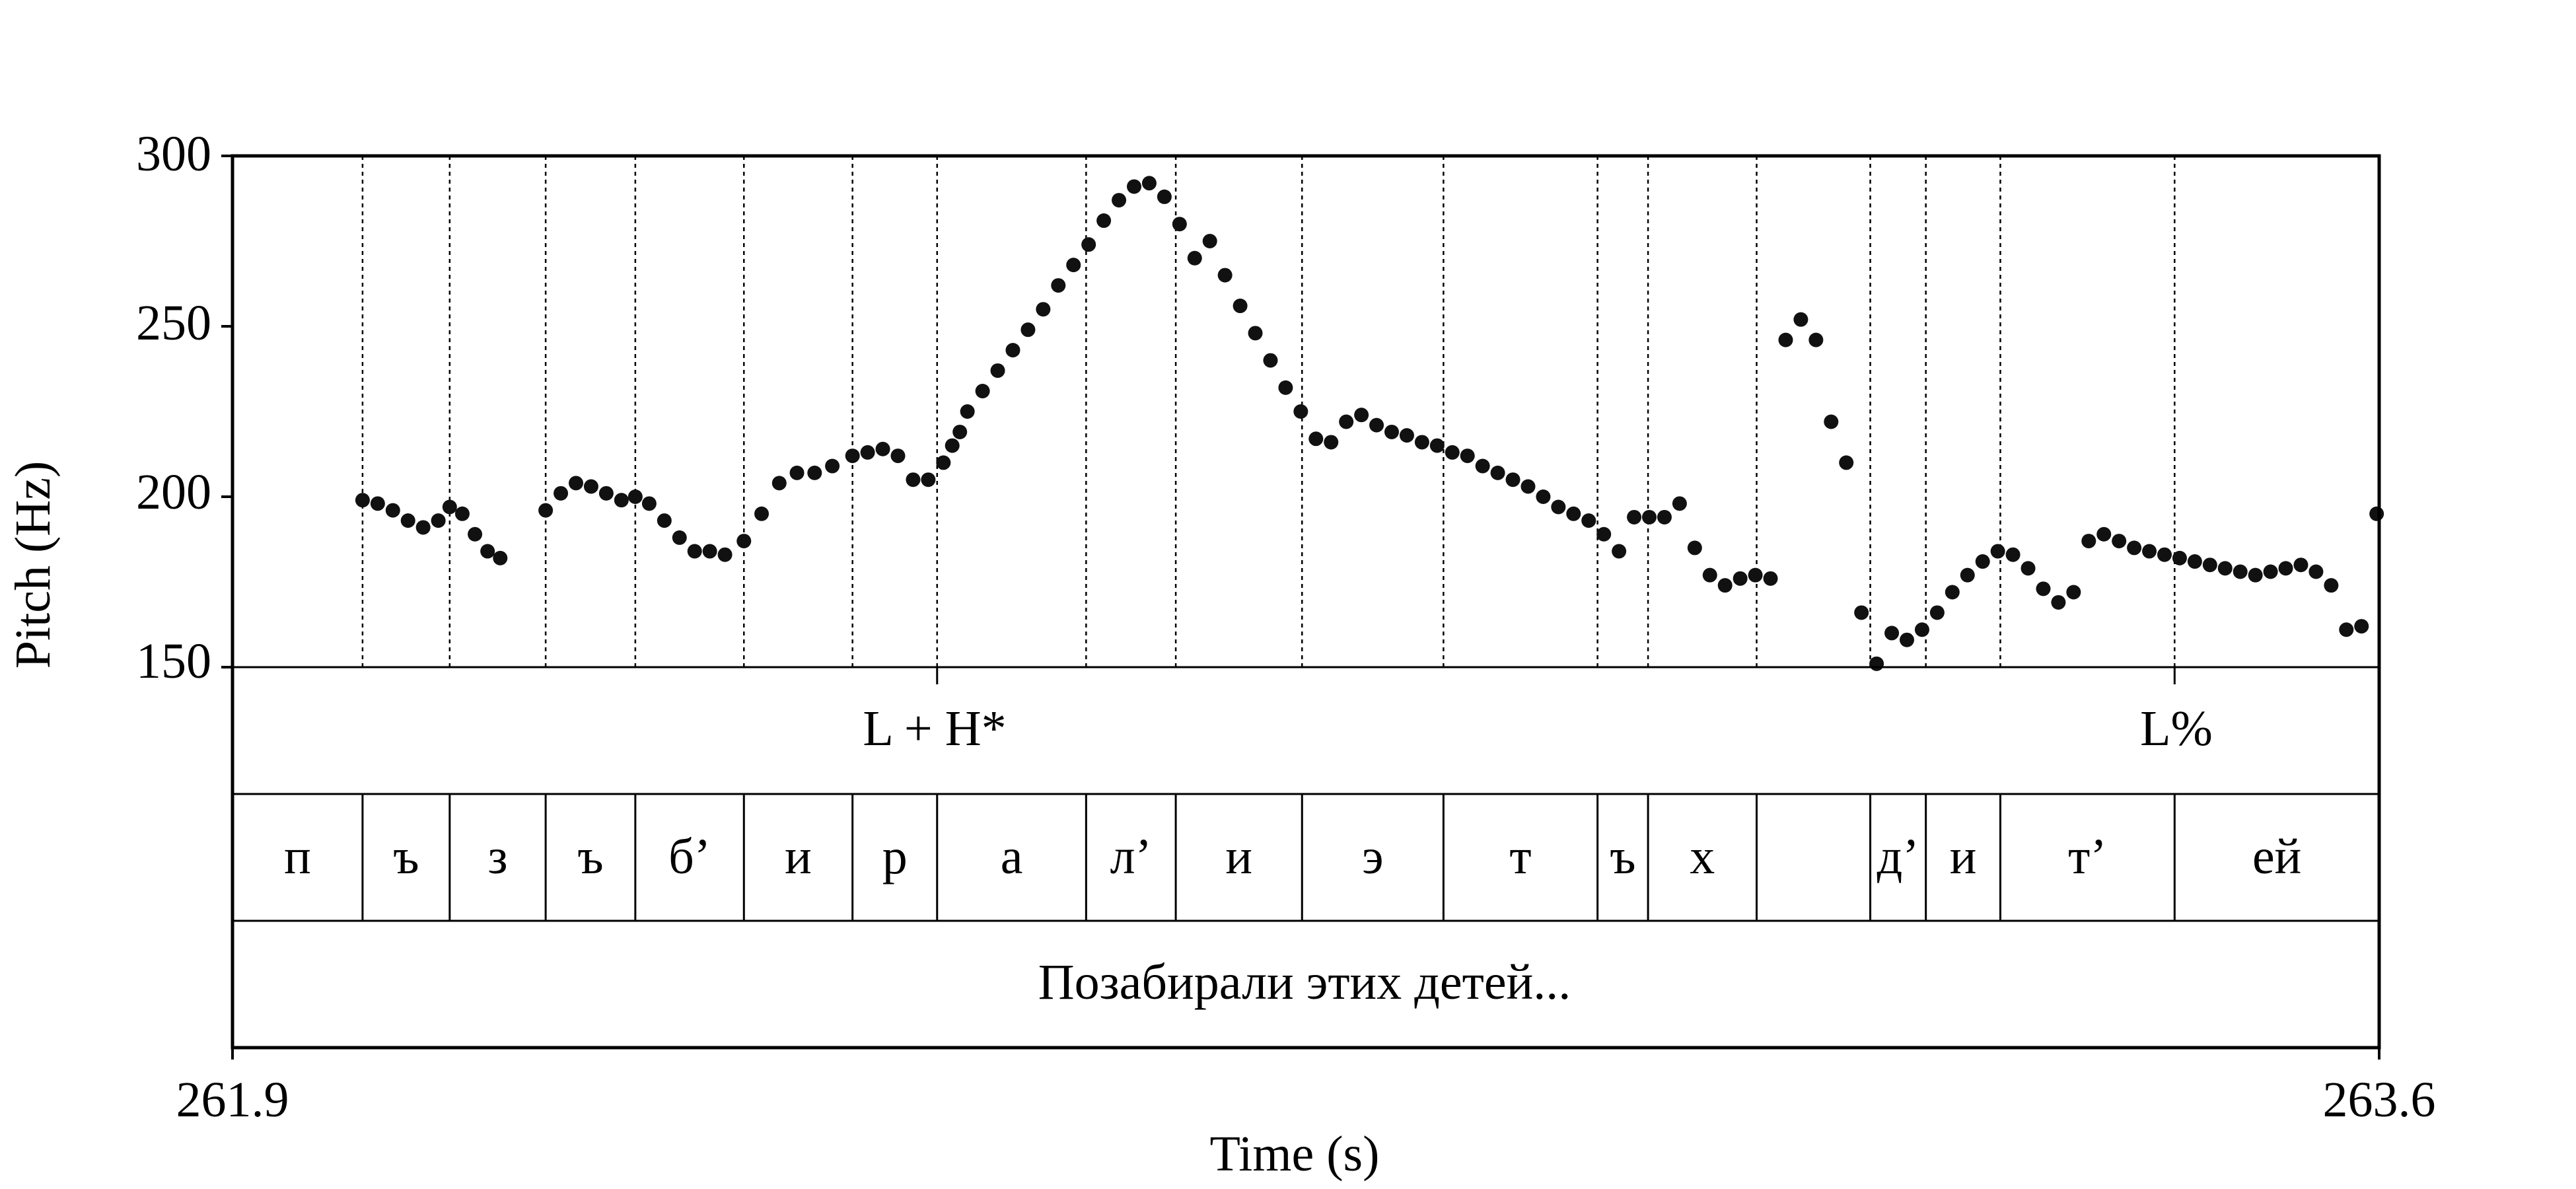  Describe the element at coordinates (33, 564) in the screenshot. I see `y-axis-title: Pitch (Hz)` at that location.